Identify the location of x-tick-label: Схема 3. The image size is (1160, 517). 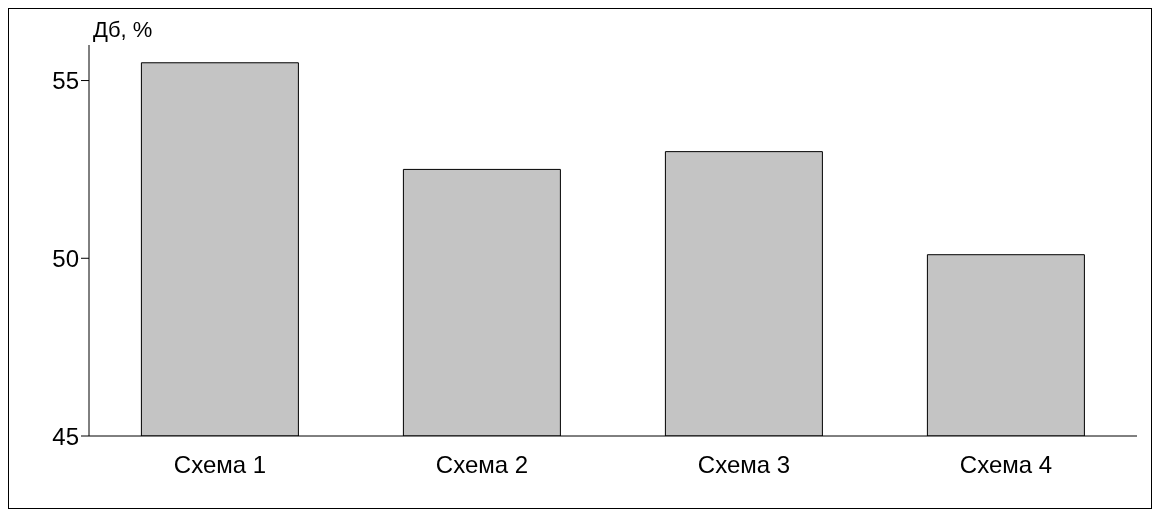
(744, 465).